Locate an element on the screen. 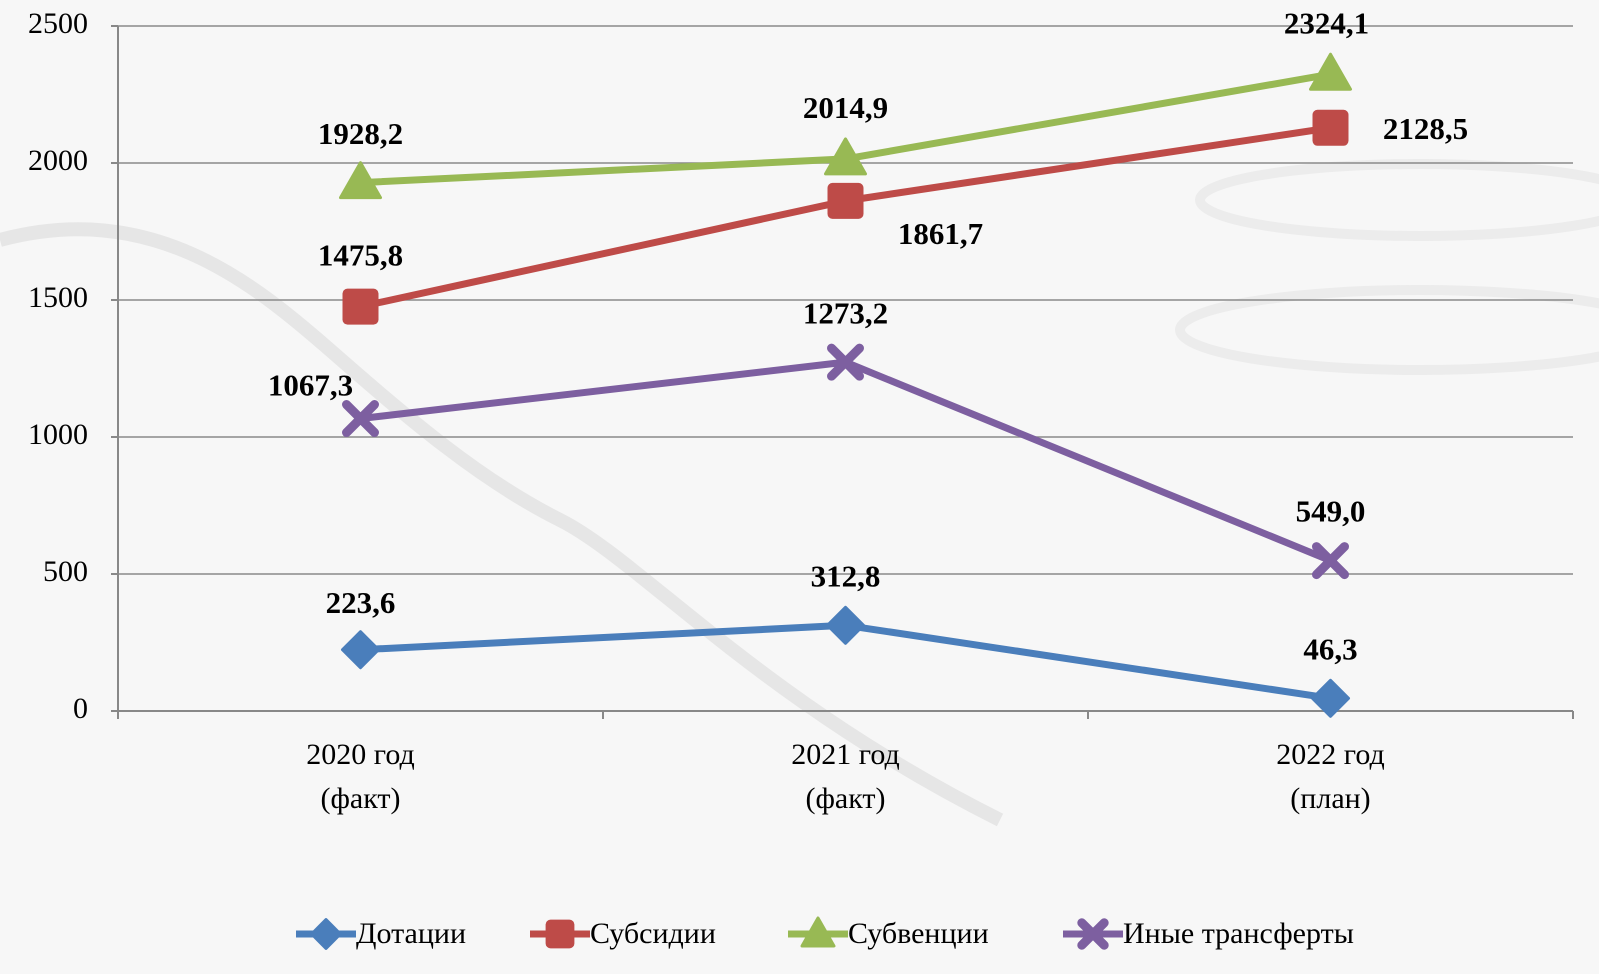 This screenshot has width=1599, height=974. x-tick-label: 2020 год is located at coordinates (360, 754).